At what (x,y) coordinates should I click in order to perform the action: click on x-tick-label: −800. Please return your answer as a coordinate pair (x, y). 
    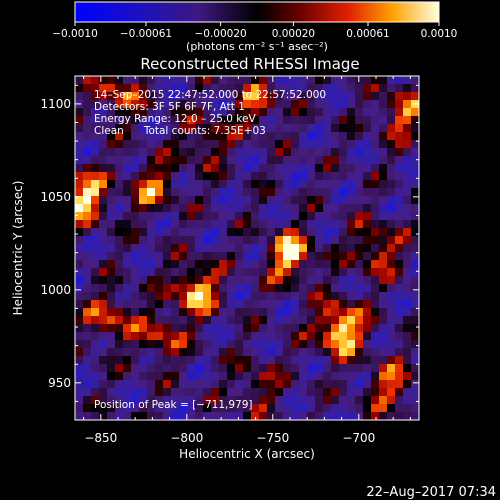
    Looking at the image, I should click on (186, 438).